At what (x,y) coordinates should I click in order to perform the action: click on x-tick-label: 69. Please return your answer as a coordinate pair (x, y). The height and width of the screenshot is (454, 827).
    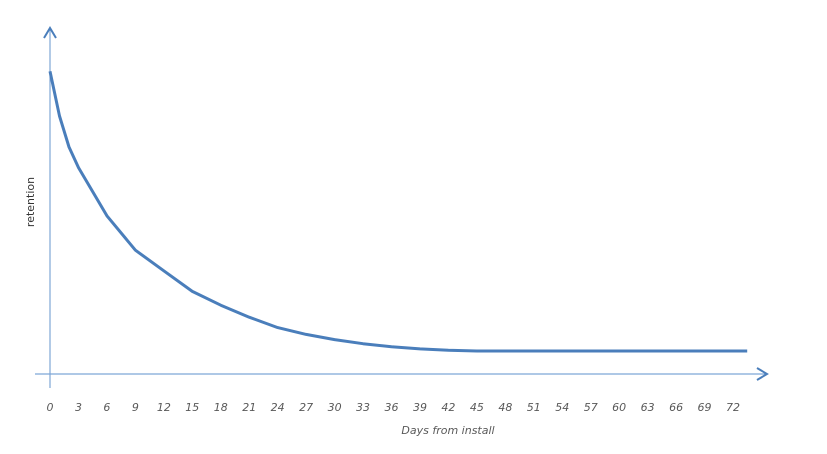
    Looking at the image, I should click on (705, 407).